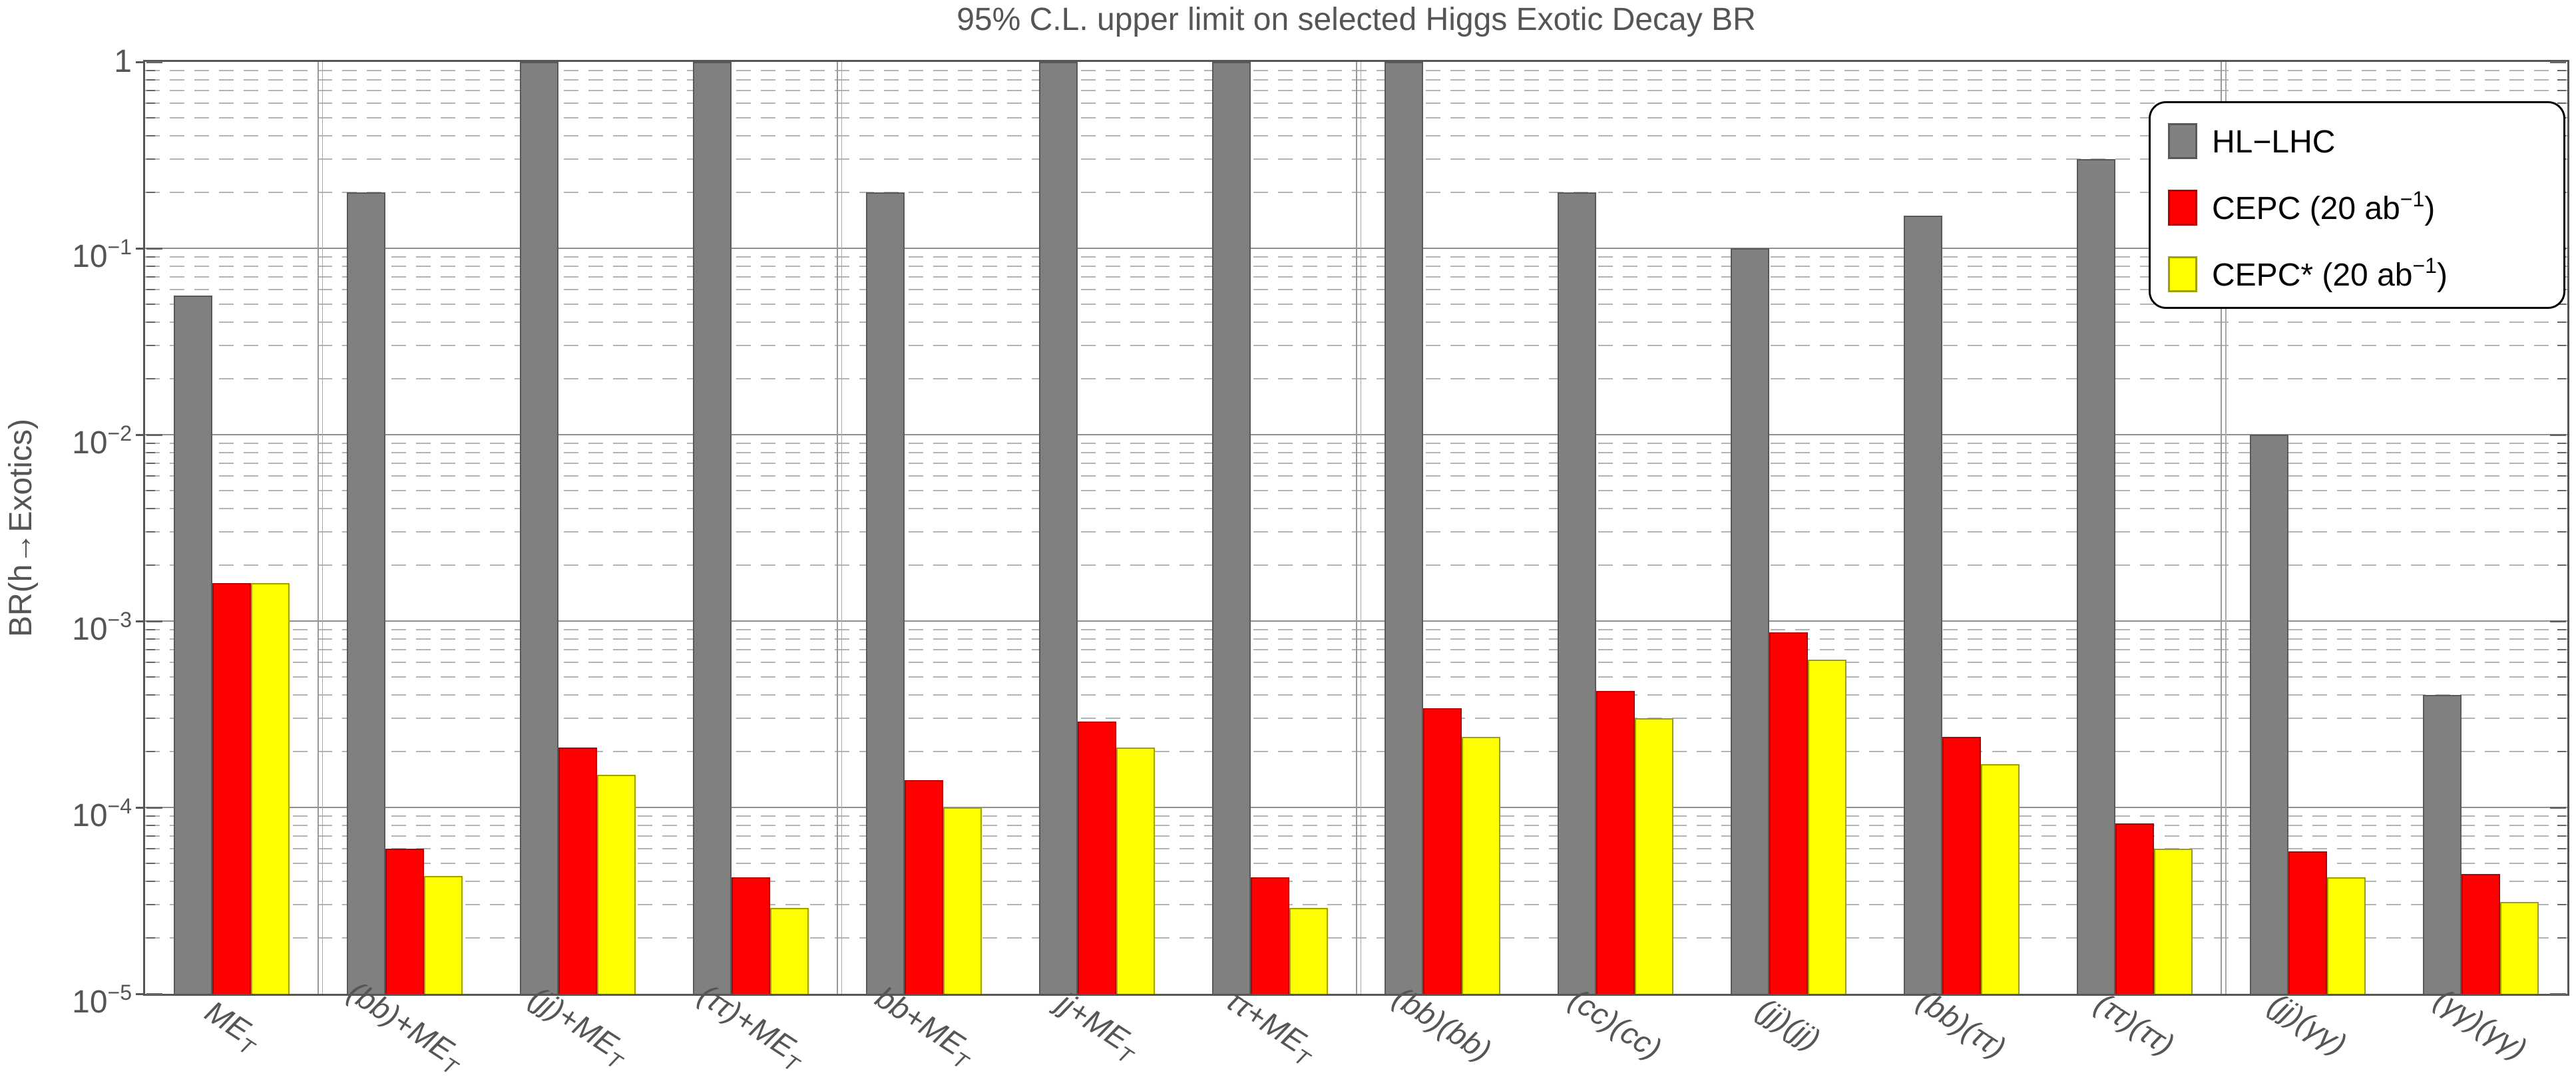 The width and height of the screenshot is (2576, 1087). Describe the element at coordinates (2135, 908) in the screenshot. I see `bar-series1-cat11` at that location.